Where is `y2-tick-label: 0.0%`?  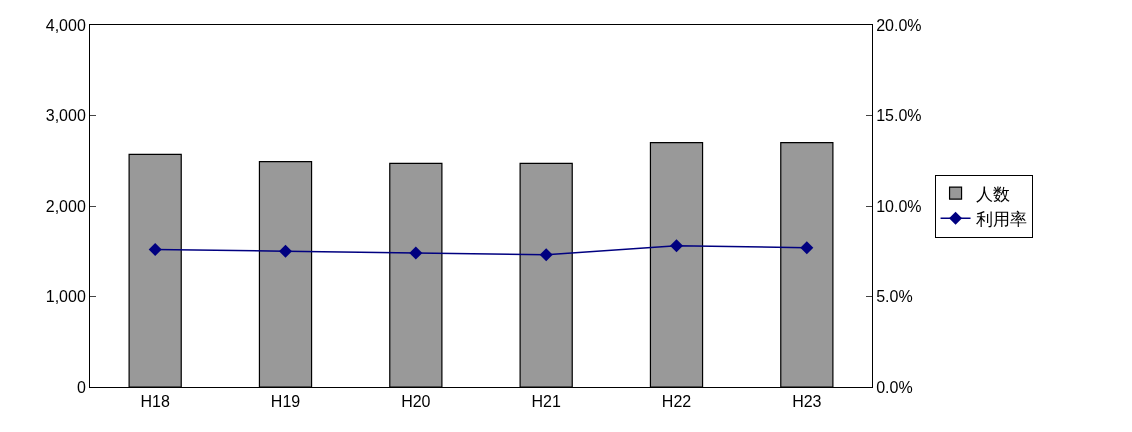
y2-tick-label: 0.0% is located at coordinates (894, 387).